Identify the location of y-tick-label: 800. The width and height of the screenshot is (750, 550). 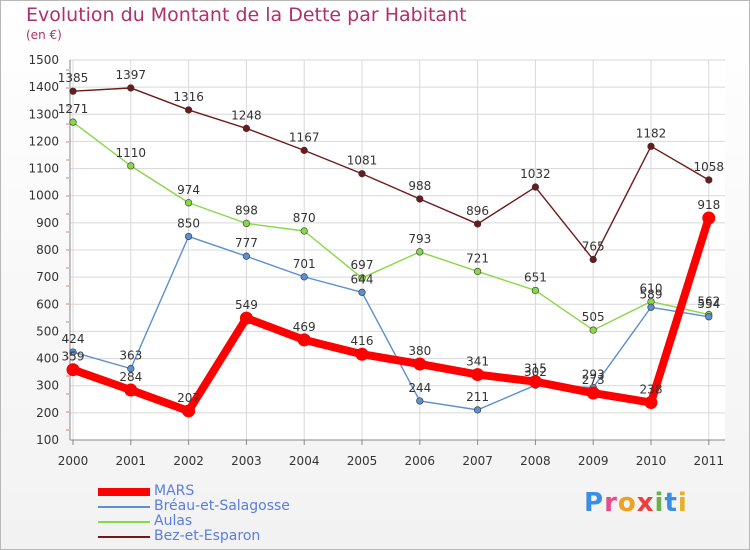
(47, 250).